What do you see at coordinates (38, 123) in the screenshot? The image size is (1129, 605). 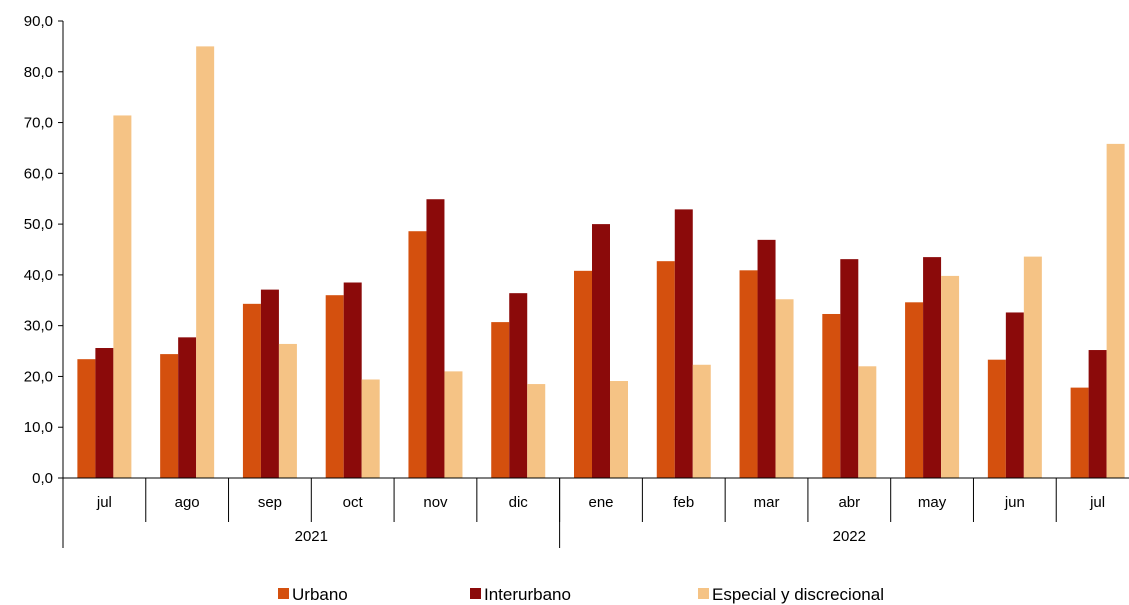 I see `y-tick-label: 70,0` at bounding box center [38, 123].